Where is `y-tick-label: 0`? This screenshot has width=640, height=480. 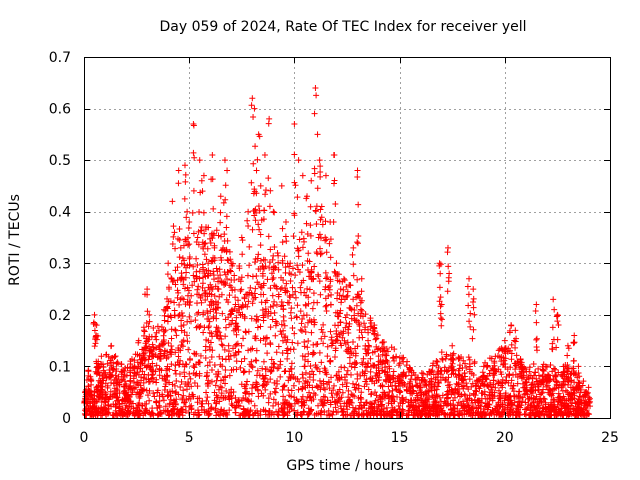
y-tick-label: 0 is located at coordinates (66, 419).